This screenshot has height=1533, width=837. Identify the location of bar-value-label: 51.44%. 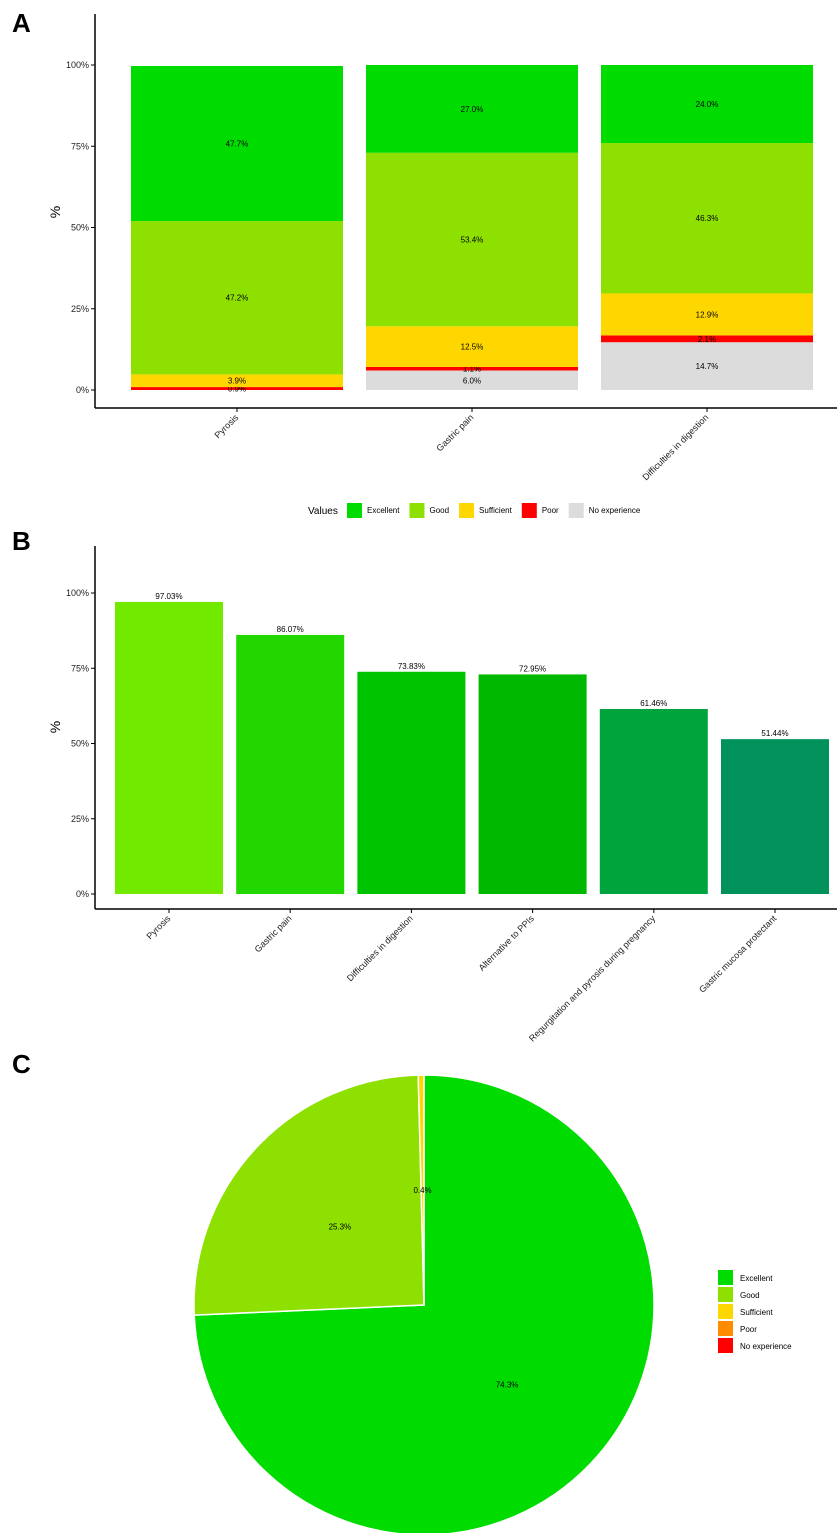
(774, 733).